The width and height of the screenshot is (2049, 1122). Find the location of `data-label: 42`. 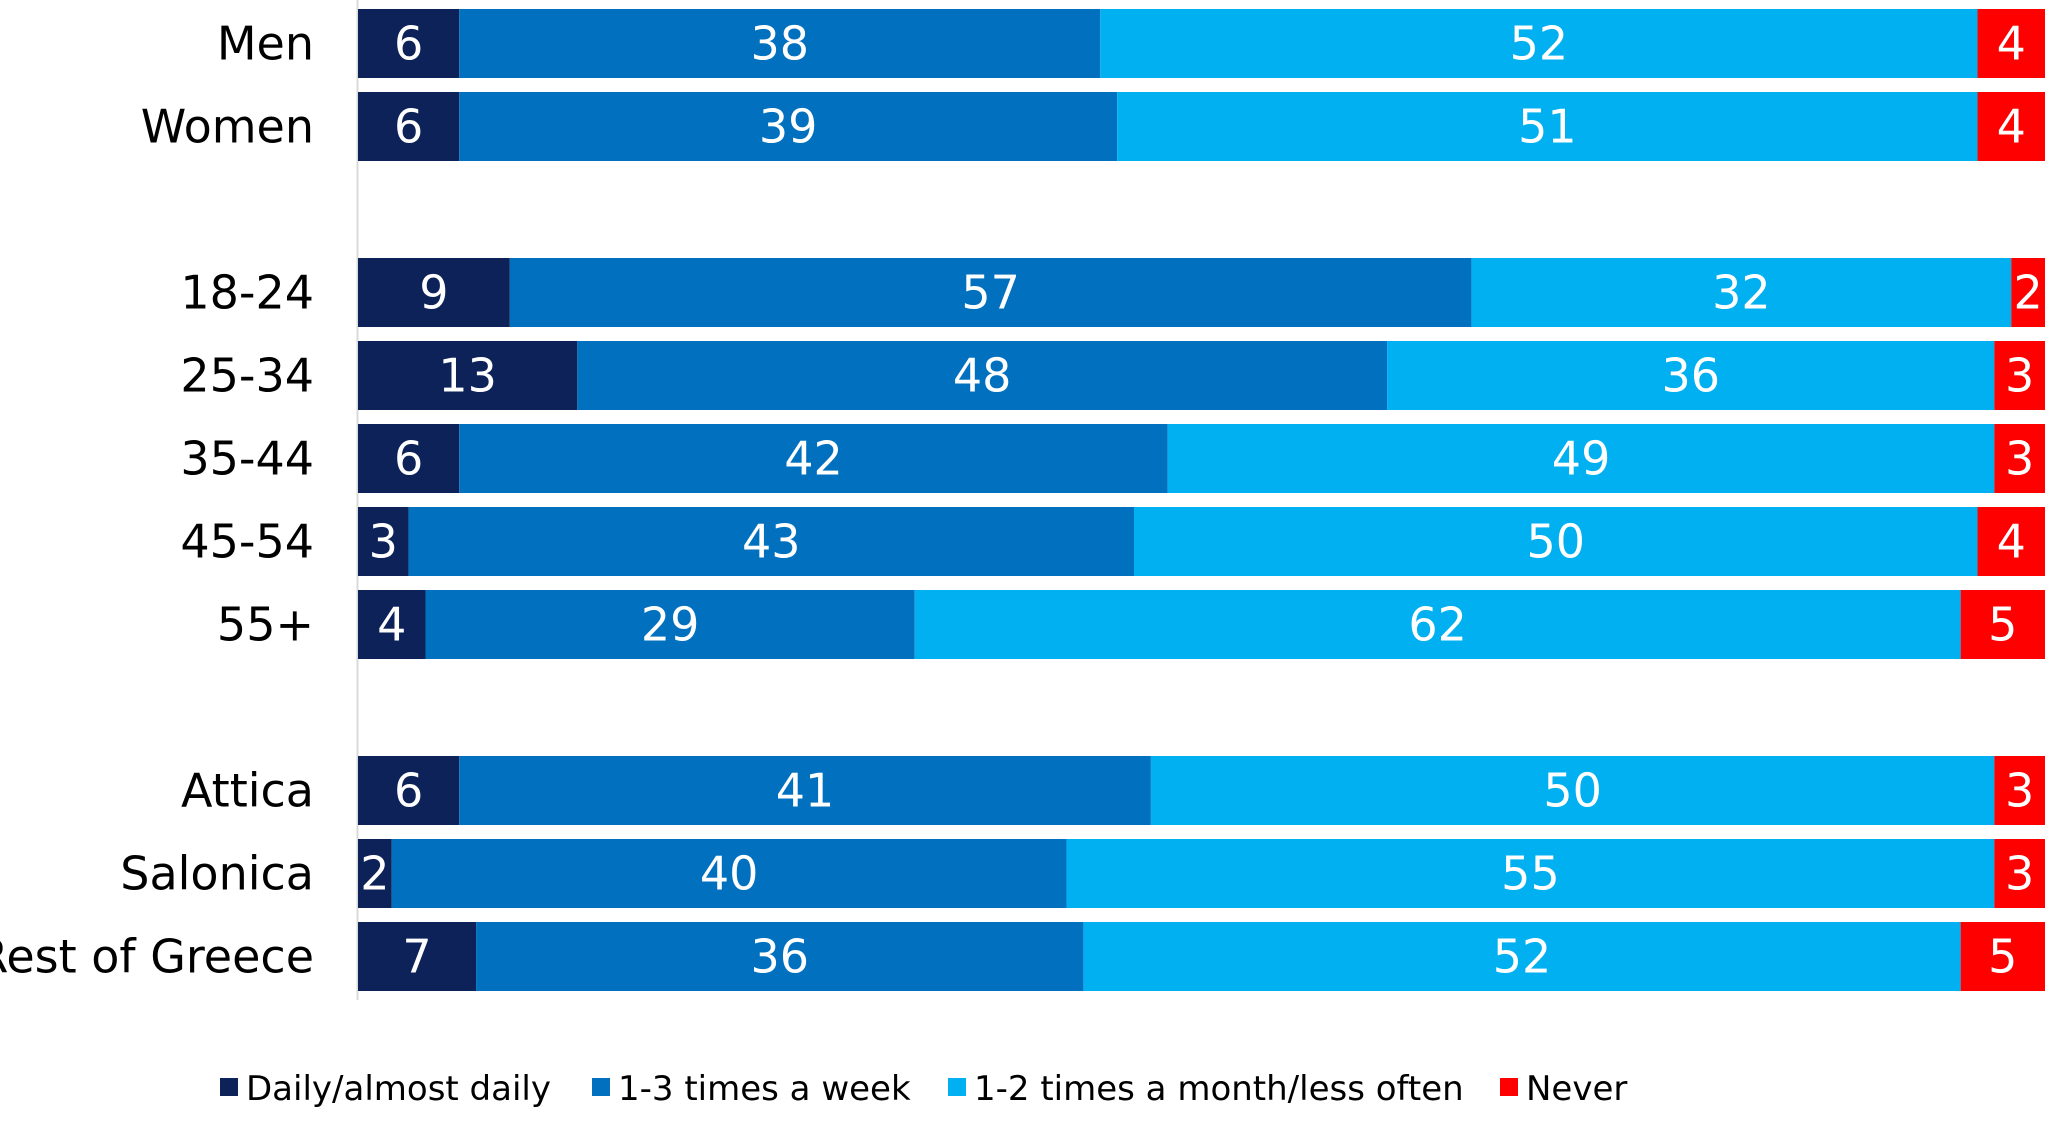

data-label: 42 is located at coordinates (813, 459).